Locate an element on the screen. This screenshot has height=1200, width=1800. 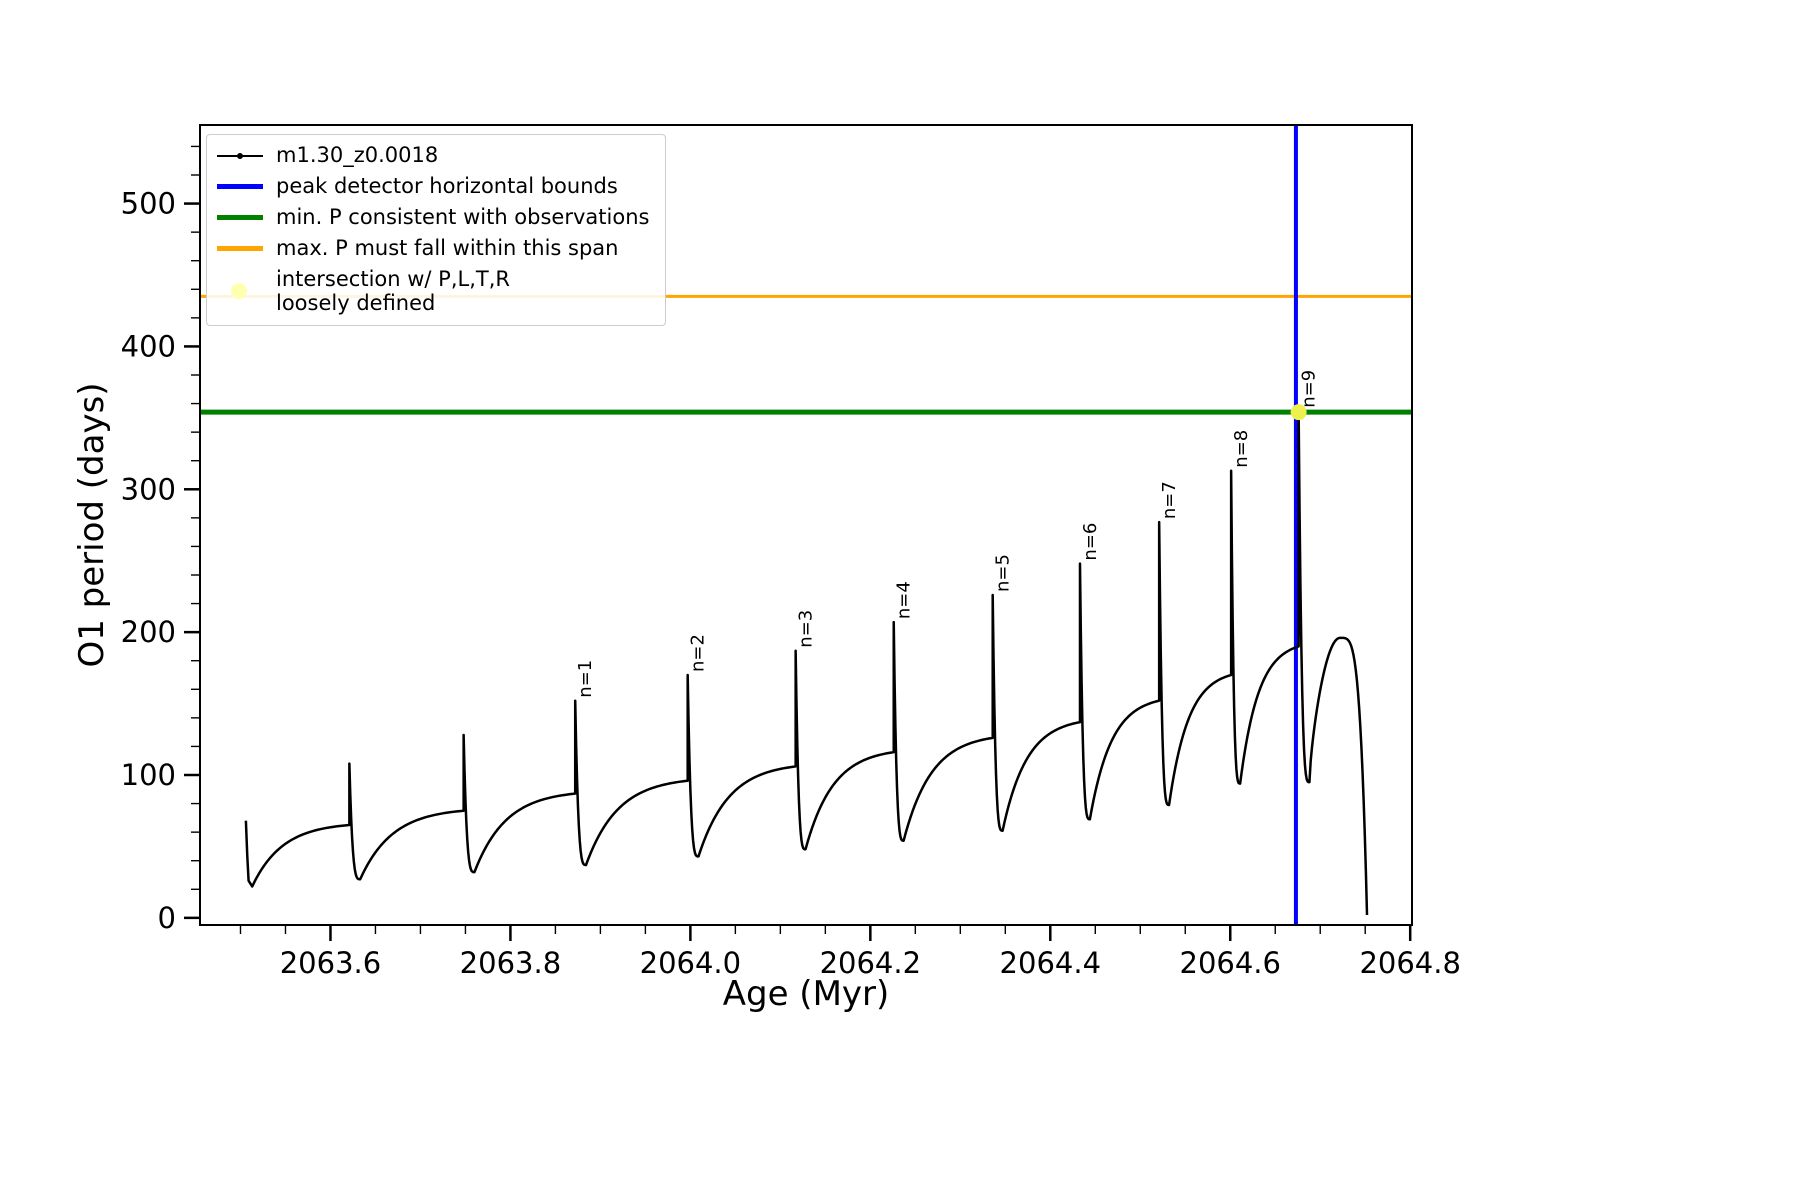
legend-label-line2: loosely defined is located at coordinates (356, 303).